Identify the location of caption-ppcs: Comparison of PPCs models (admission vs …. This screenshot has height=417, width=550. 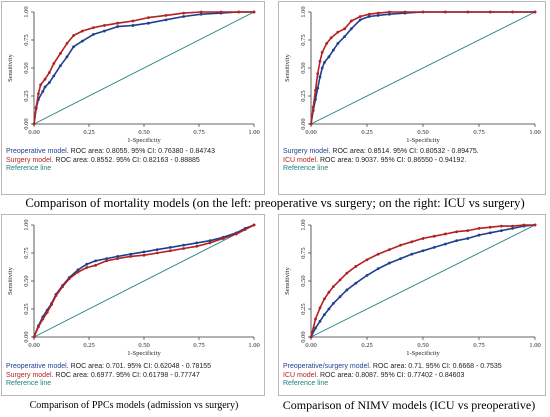
(134, 405).